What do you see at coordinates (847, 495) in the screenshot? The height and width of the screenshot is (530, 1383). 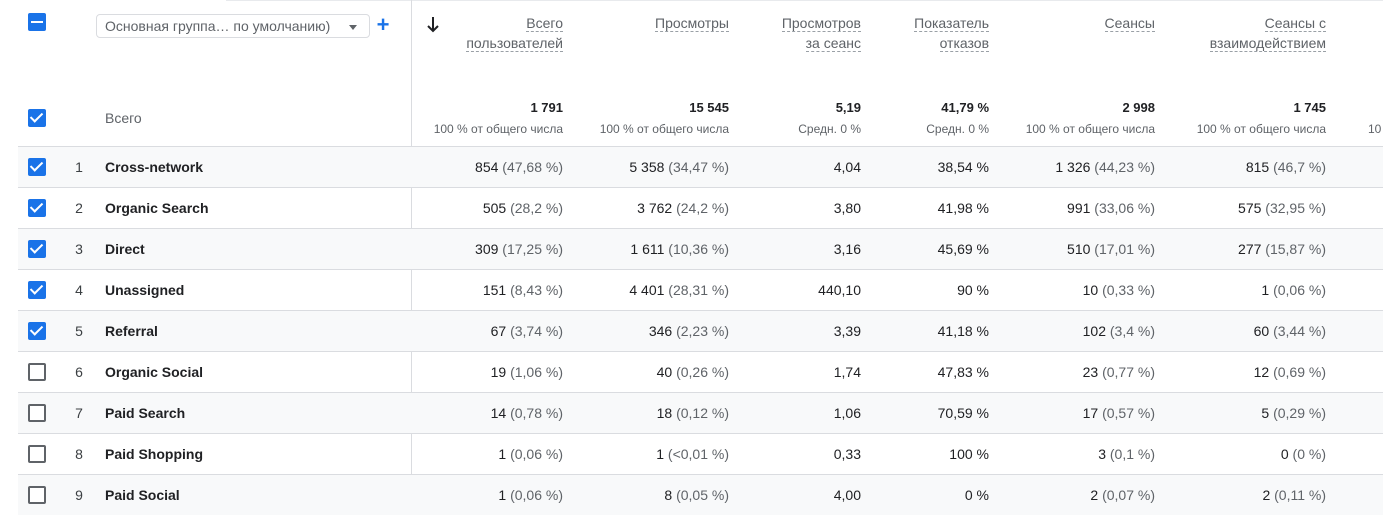 I see `cell-value: 4,00` at bounding box center [847, 495].